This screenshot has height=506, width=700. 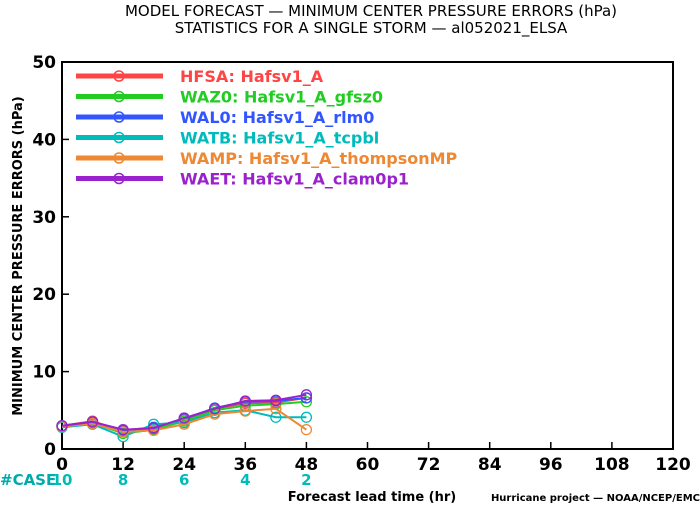 What do you see at coordinates (319, 158) in the screenshot?
I see `legend-label: WAMP: Hafsv1_A_thompsonMP` at bounding box center [319, 158].